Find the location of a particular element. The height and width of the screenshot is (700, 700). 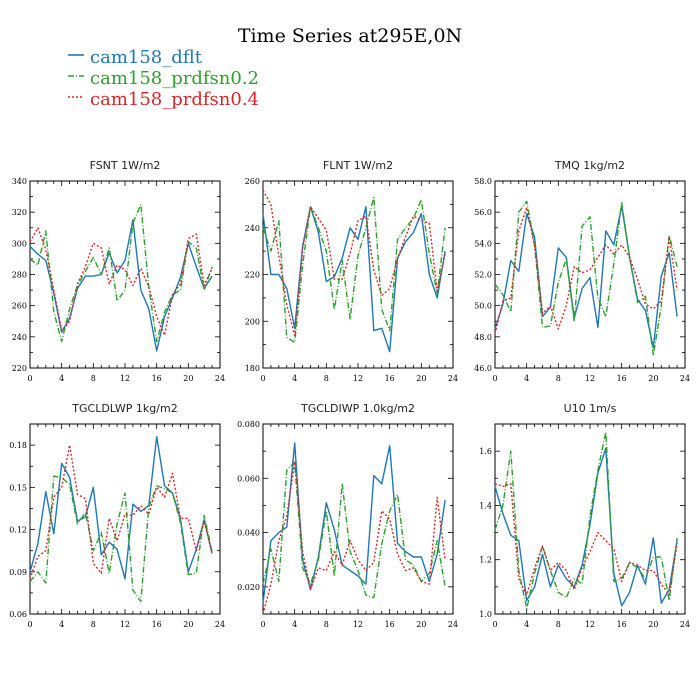

y-tick-label: 0.09 is located at coordinates (18, 572).